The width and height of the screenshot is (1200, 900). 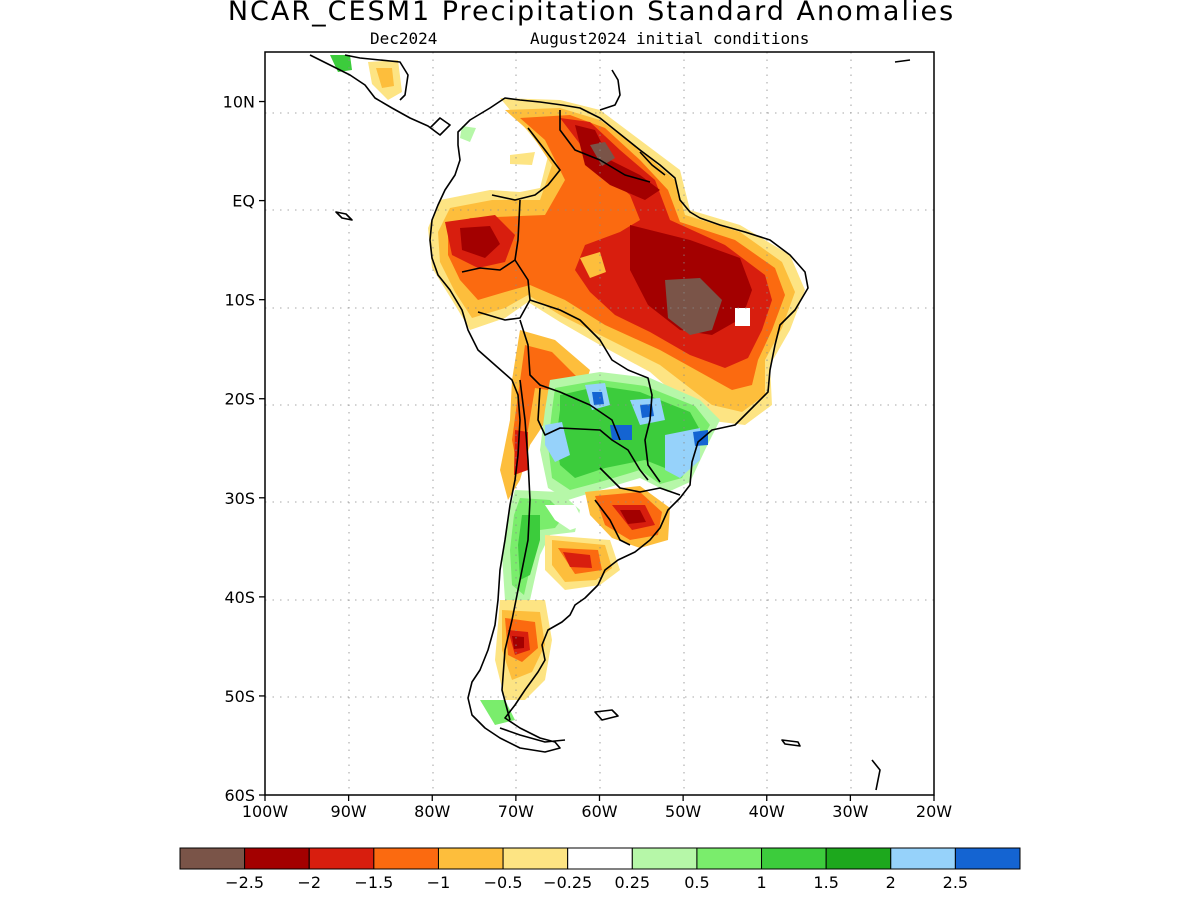 I want to click on lon-axis: 100W 90W 80W 70W 60W 50W 40W 30W 20W, so click(x=597, y=808).